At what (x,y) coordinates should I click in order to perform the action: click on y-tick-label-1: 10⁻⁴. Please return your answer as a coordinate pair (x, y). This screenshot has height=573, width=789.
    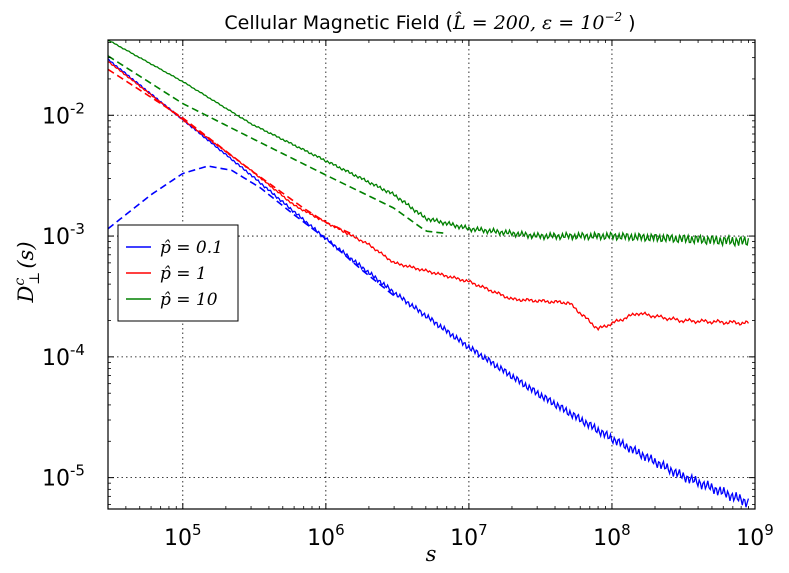
    Looking at the image, I should click on (63, 356).